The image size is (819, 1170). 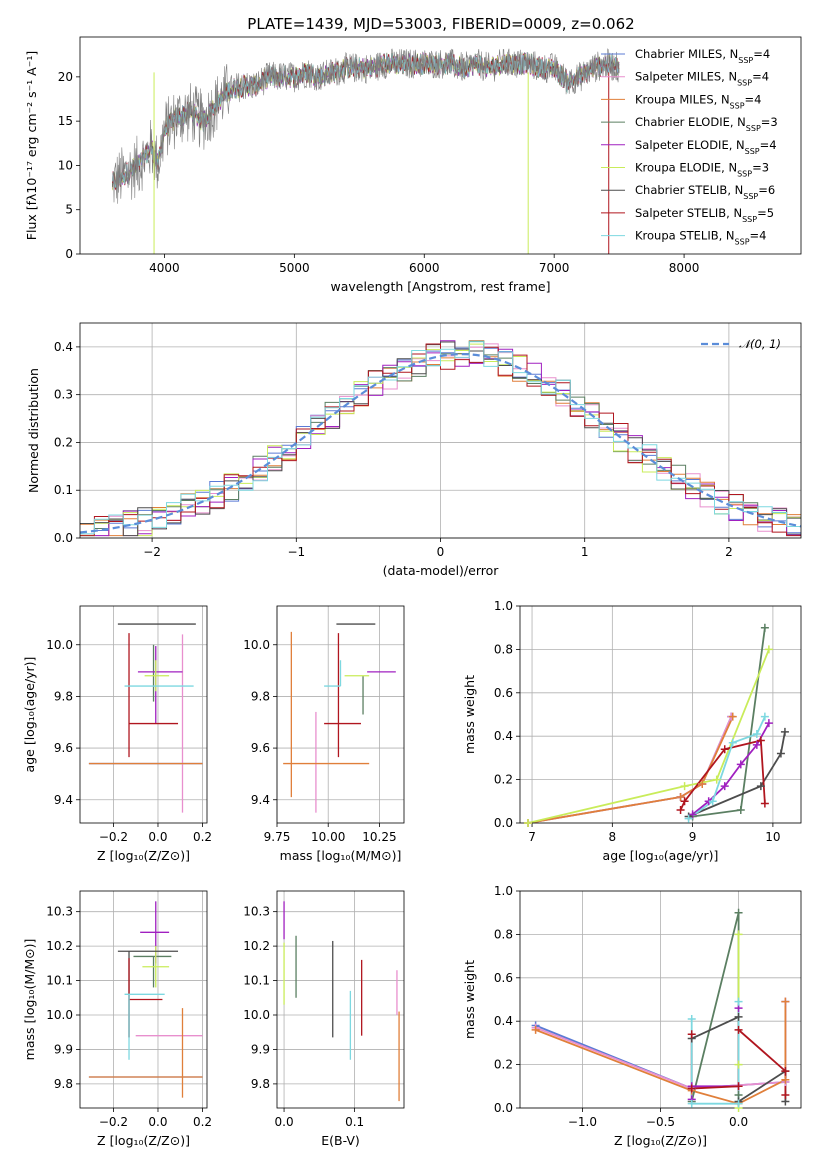 What do you see at coordinates (440, 443) in the screenshot?
I see `normal-curve` at bounding box center [440, 443].